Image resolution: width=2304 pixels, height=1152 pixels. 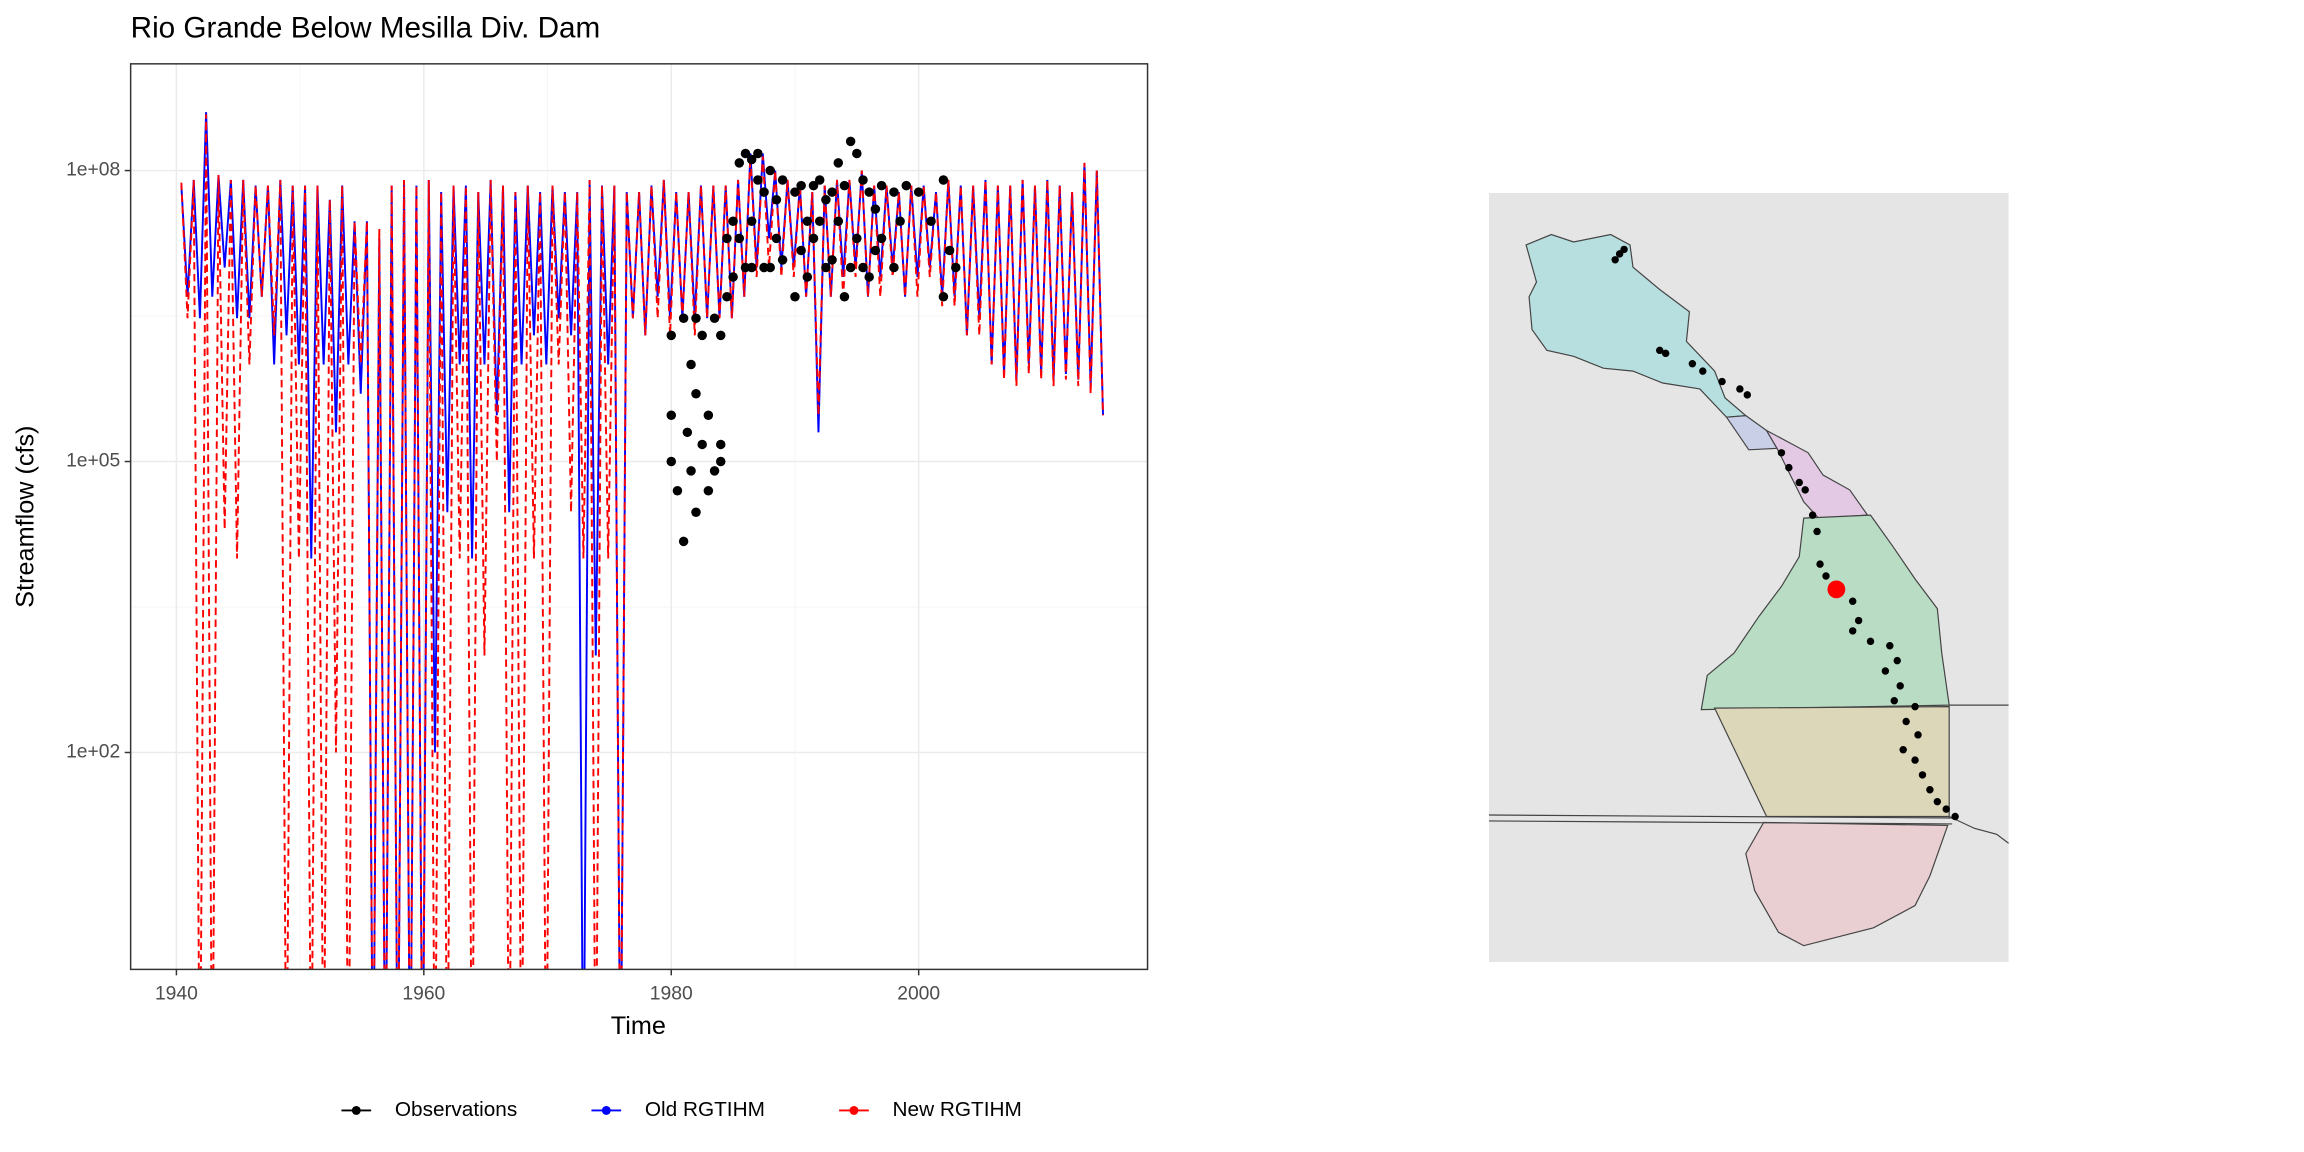 What do you see at coordinates (423, 994) in the screenshot?
I see `x-tick-label: 1960` at bounding box center [423, 994].